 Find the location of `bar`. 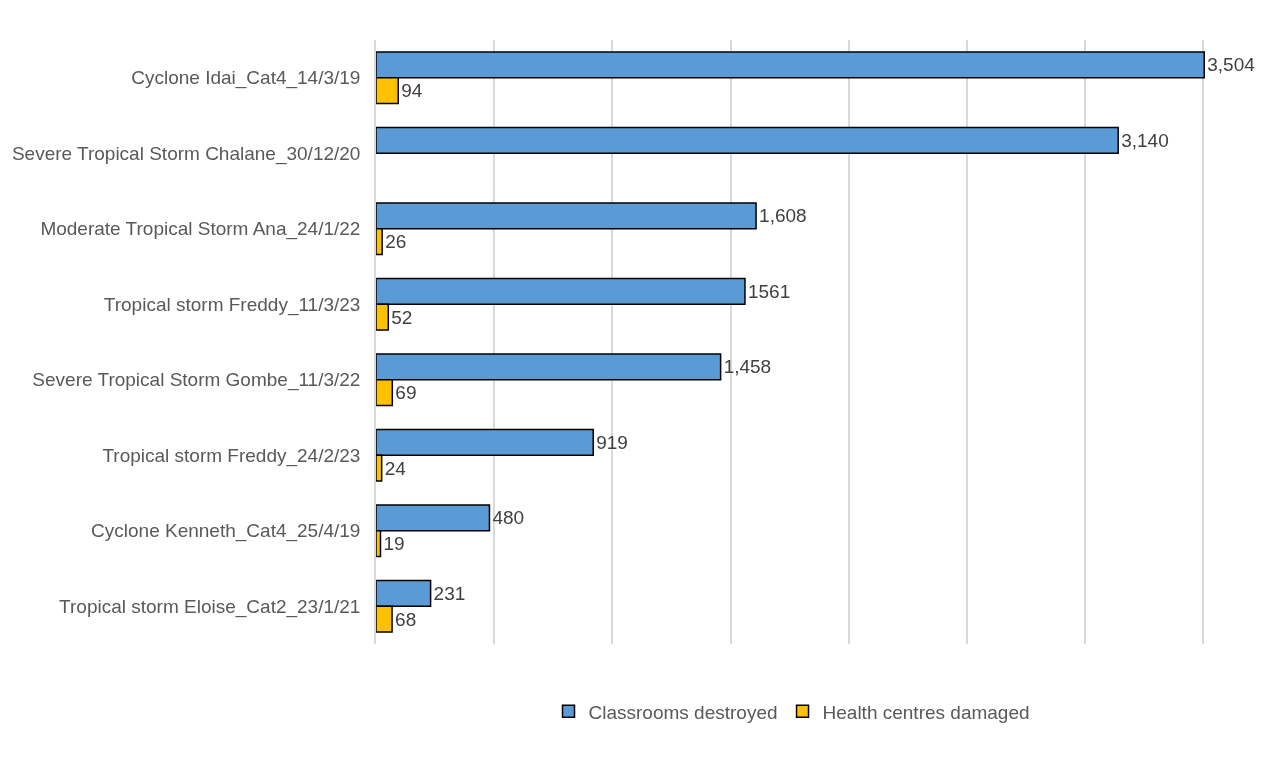

bar is located at coordinates (747, 140).